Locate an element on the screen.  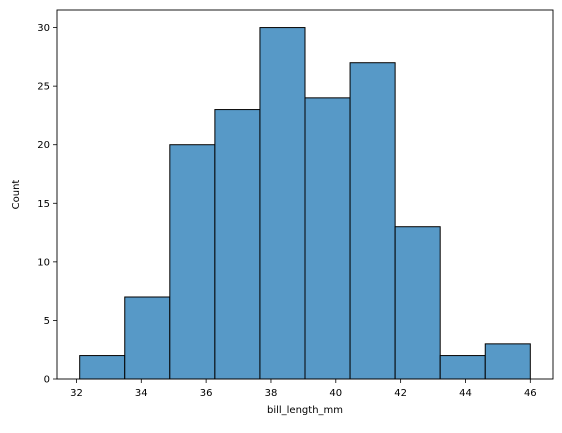
y-tick-label: 30 is located at coordinates (43, 28).